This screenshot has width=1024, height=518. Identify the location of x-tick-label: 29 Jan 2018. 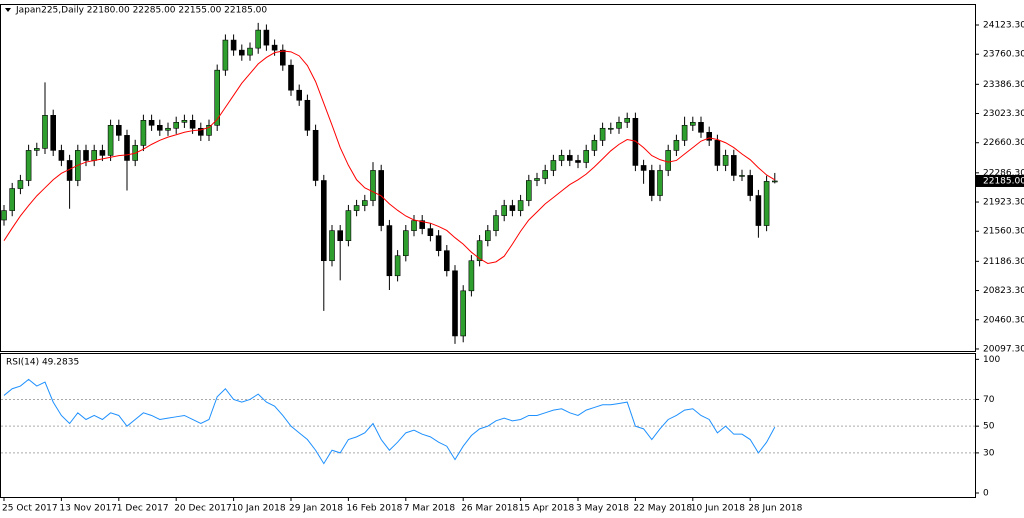
(316, 509).